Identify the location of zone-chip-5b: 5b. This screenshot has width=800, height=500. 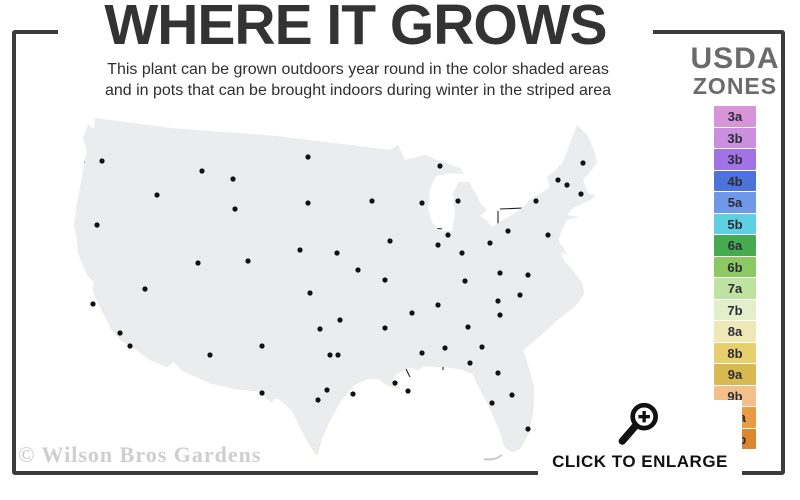
(735, 224).